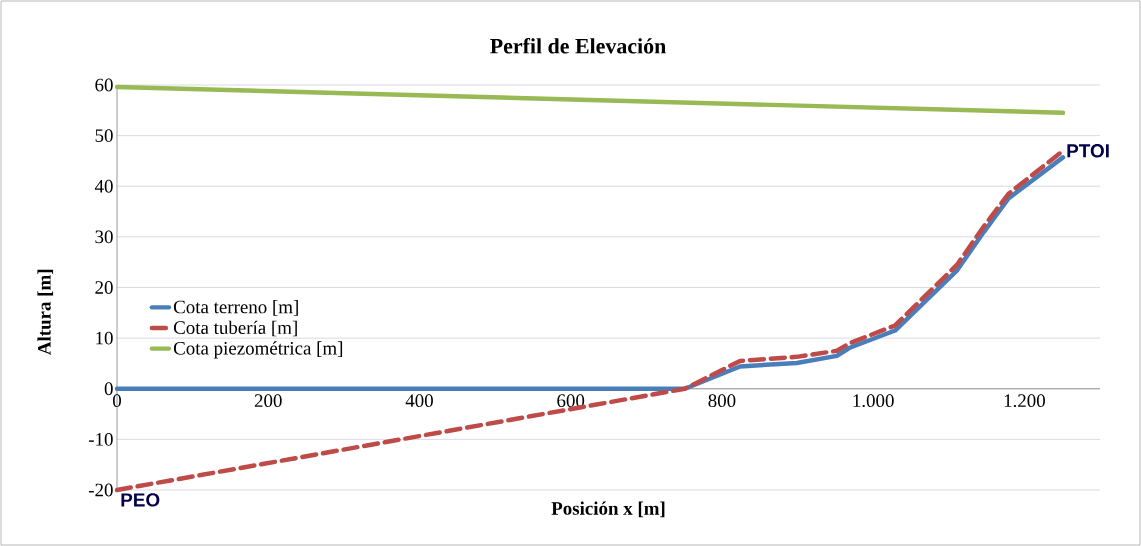 This screenshot has width=1141, height=546. Describe the element at coordinates (103, 186) in the screenshot. I see `y-tick-label: 40` at that location.